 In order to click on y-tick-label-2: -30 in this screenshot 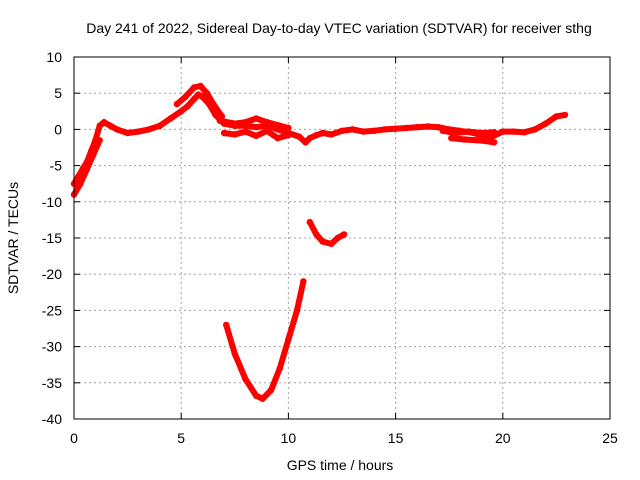, I will do `click(52, 347)`.